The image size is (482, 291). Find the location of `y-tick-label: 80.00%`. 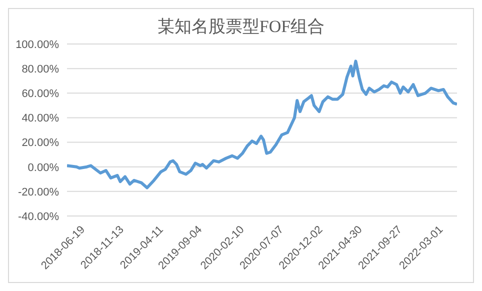

y-tick-label: 80.00% is located at coordinates (41, 69).